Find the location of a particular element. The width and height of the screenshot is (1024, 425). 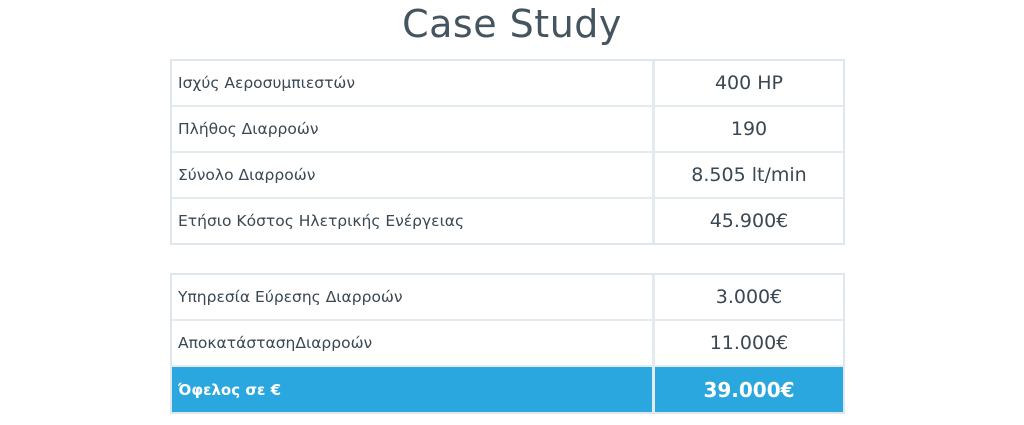

row-value-leak-repair: 11.000€ is located at coordinates (749, 344).